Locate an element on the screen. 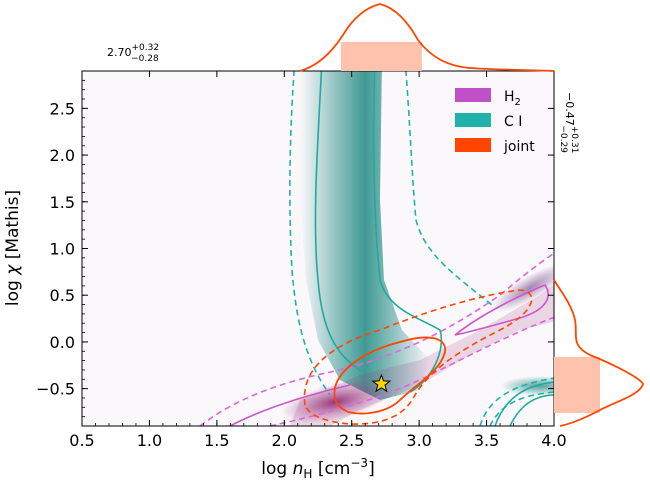 Image resolution: width=650 pixels, height=482 pixels. y-tick-label: −0.5 is located at coordinates (55, 389).